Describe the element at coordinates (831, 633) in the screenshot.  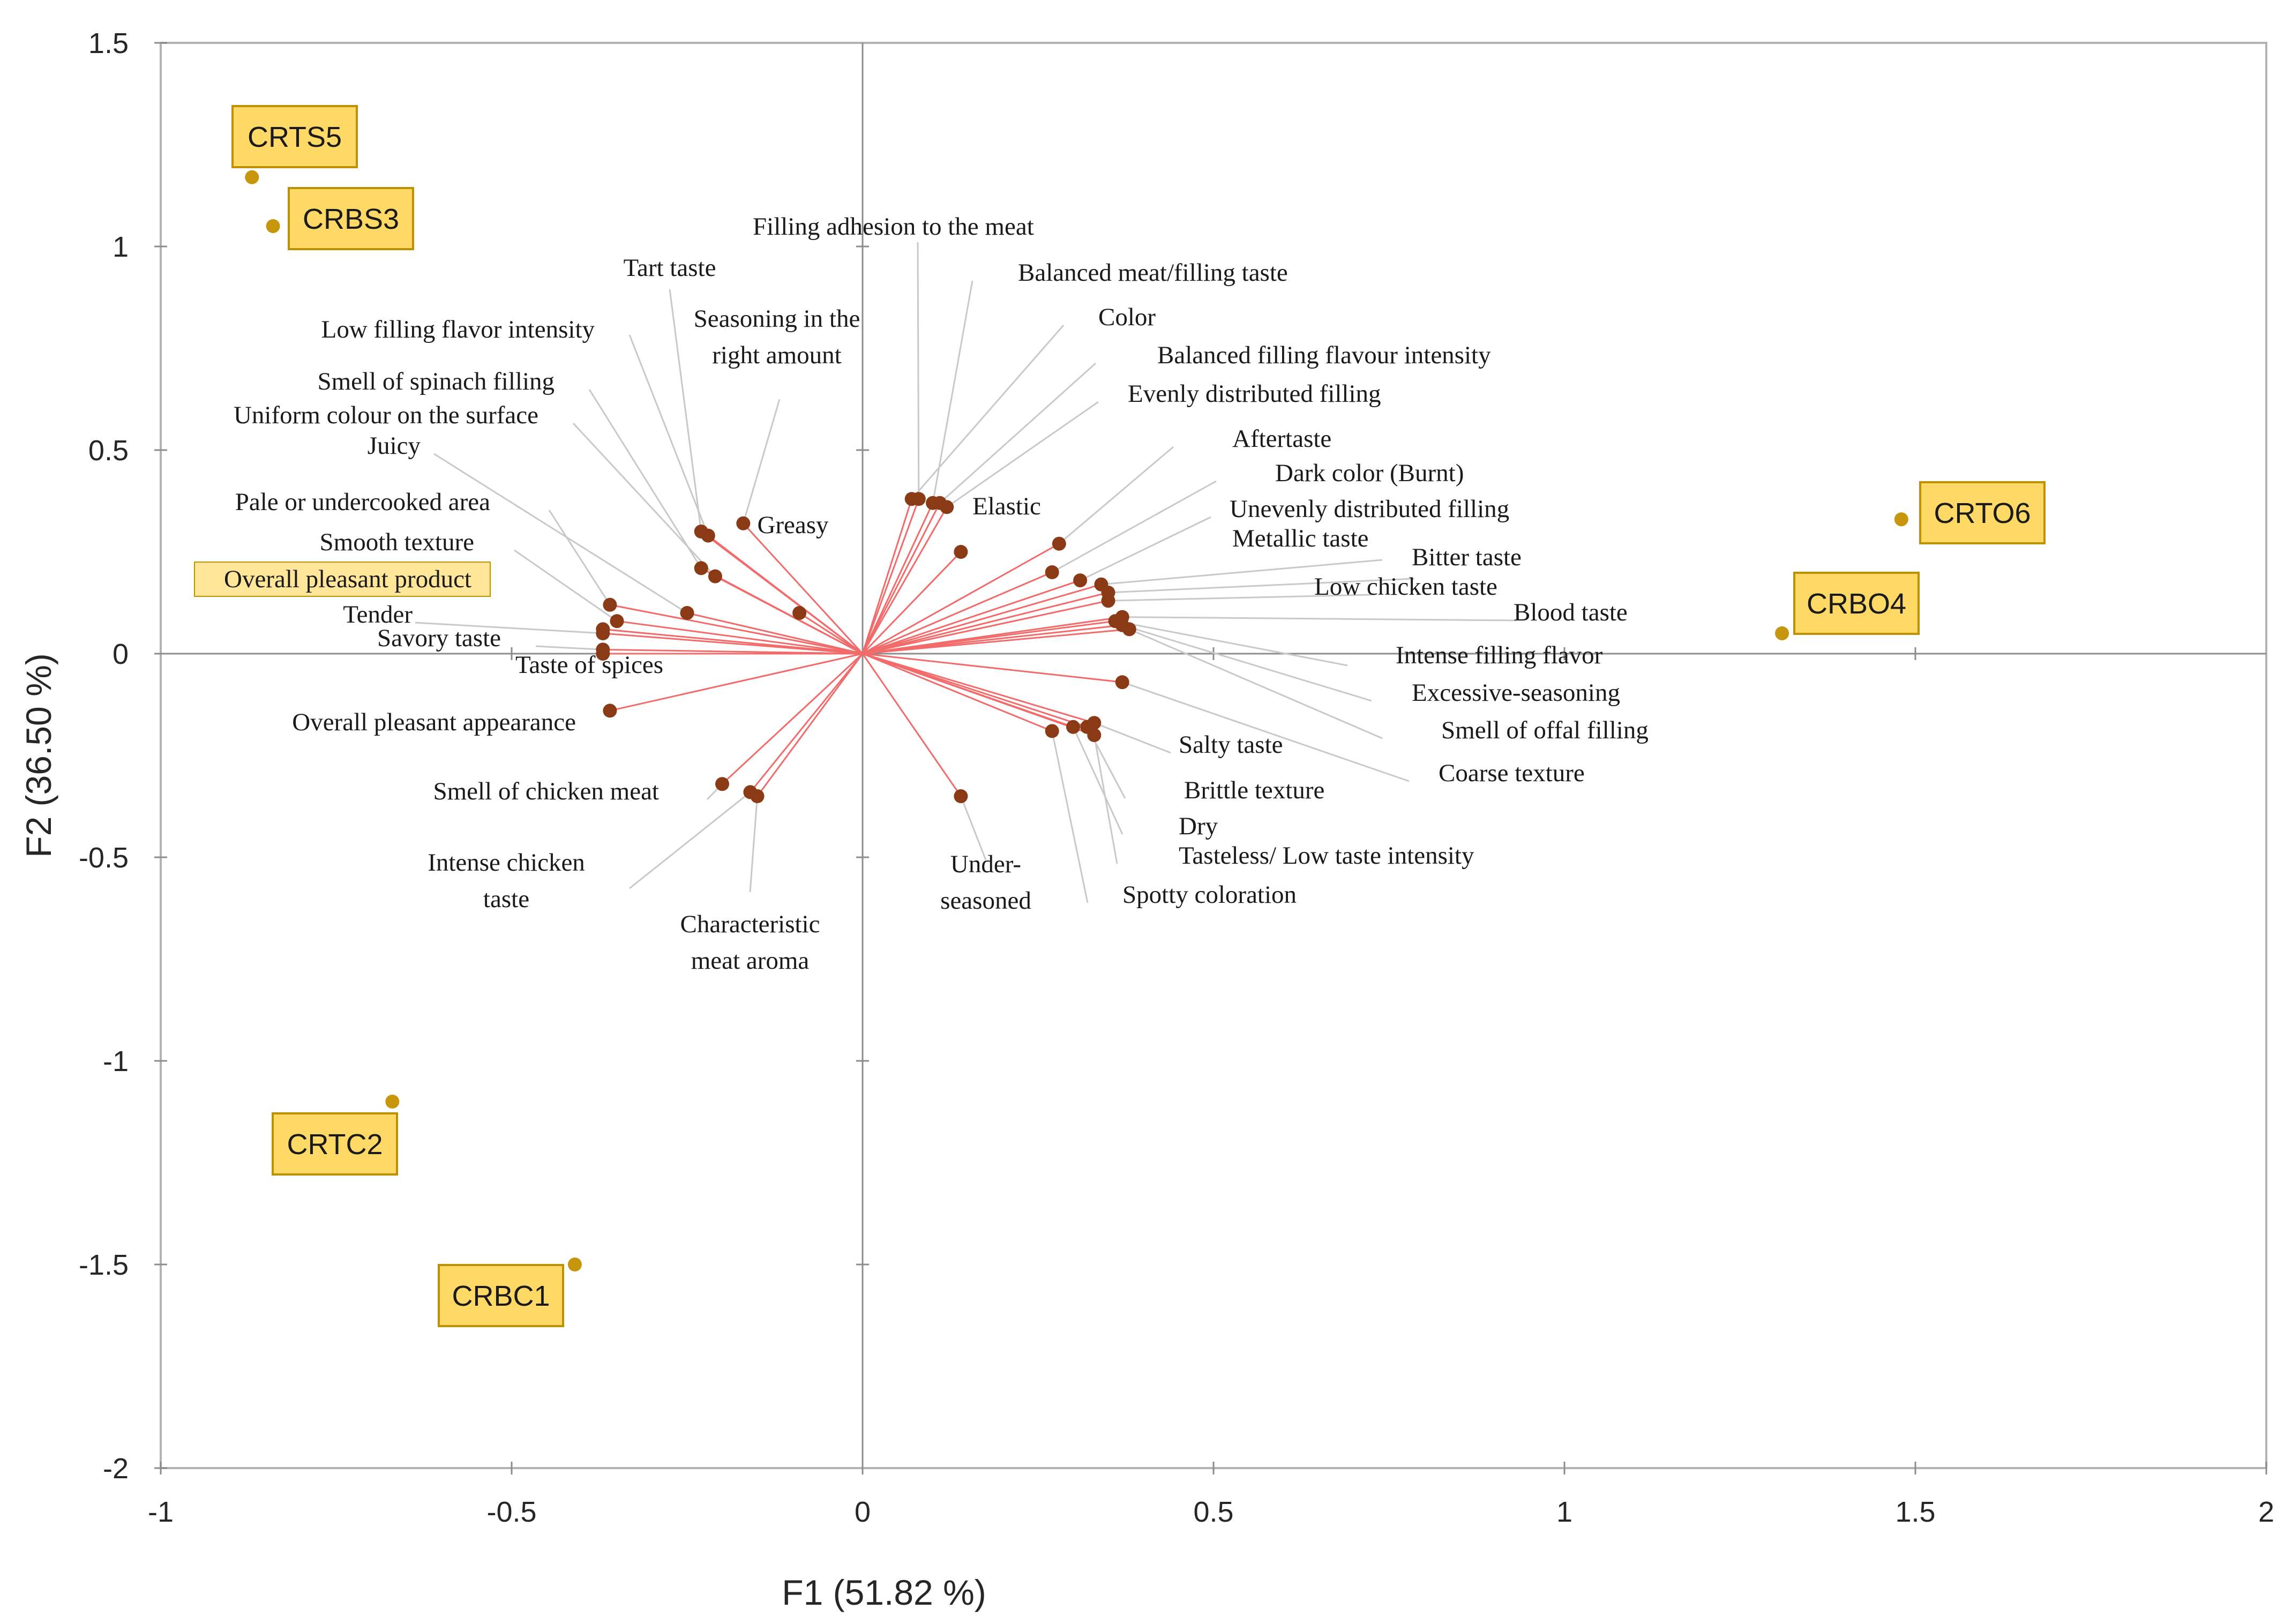
I see `vector-greasy` at that location.